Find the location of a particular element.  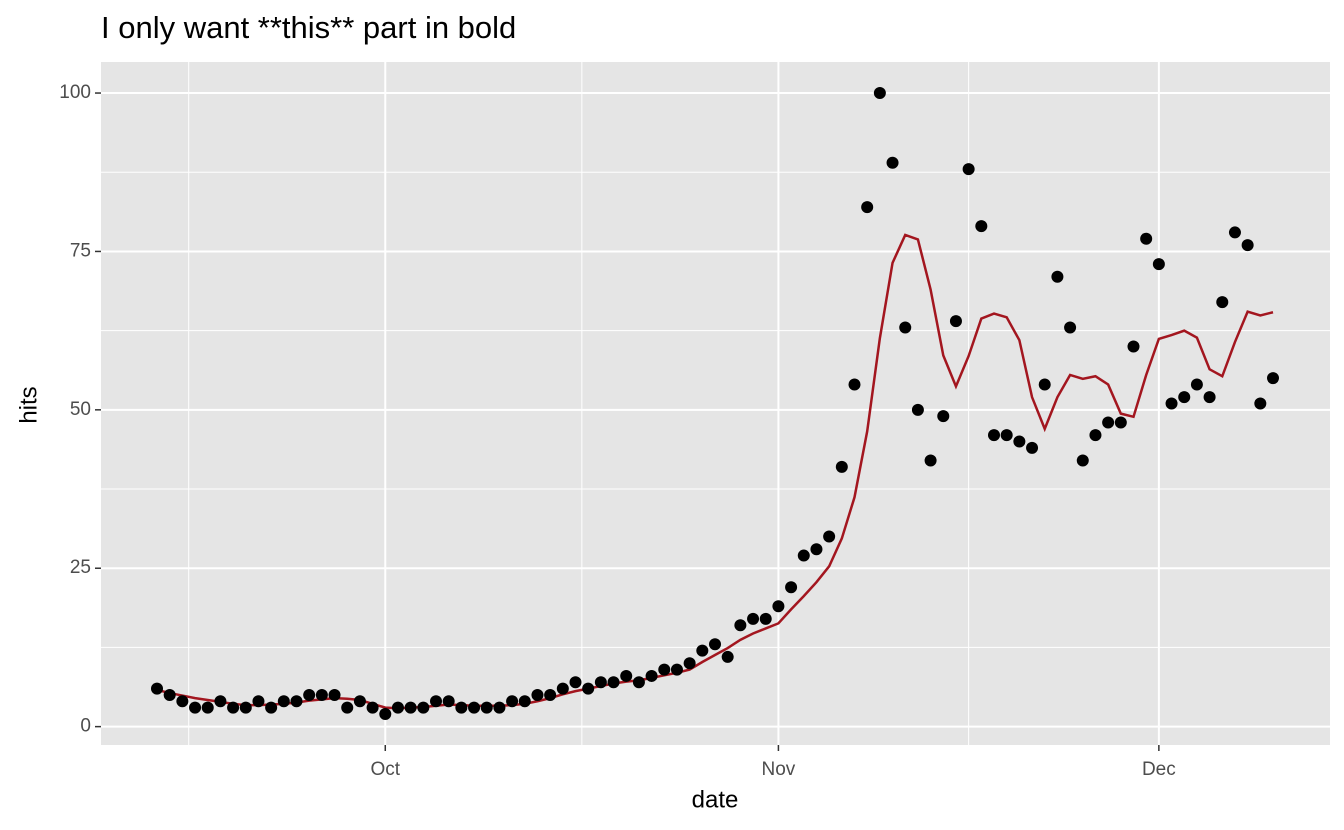

y-tick-label: 25 is located at coordinates (80, 567).